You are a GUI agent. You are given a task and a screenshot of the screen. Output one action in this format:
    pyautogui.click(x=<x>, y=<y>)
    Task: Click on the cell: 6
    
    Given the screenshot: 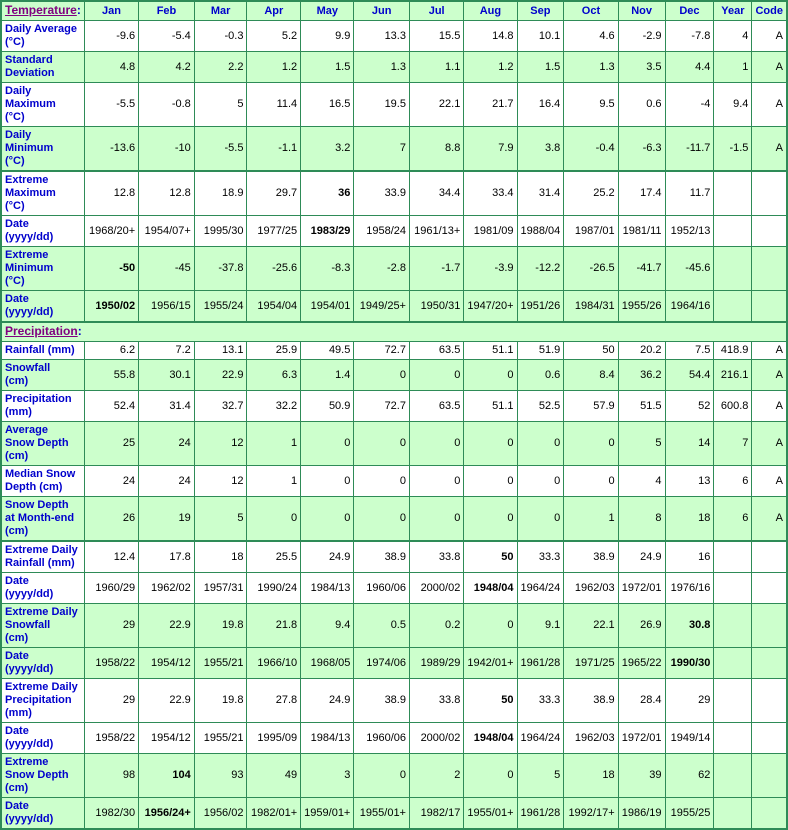 What is the action you would take?
    pyautogui.click(x=733, y=519)
    